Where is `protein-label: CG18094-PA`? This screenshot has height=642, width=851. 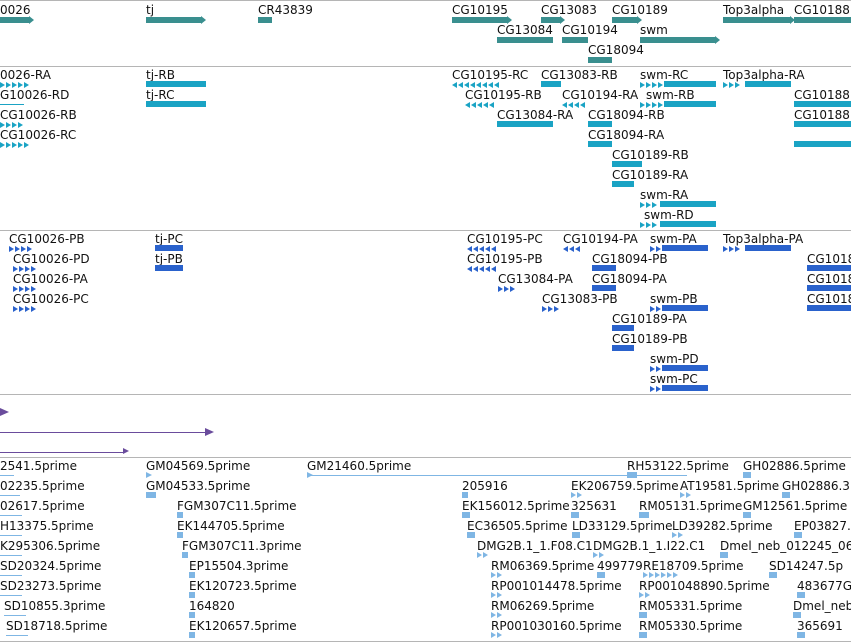
protein-label: CG18094-PA is located at coordinates (629, 279).